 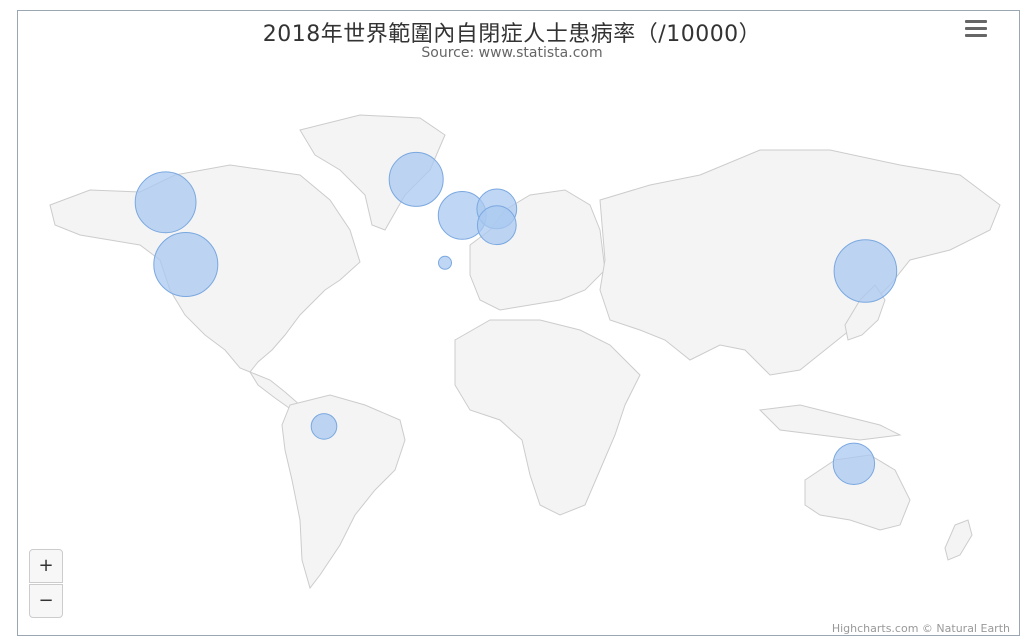 I want to click on land-asia, so click(x=800, y=262).